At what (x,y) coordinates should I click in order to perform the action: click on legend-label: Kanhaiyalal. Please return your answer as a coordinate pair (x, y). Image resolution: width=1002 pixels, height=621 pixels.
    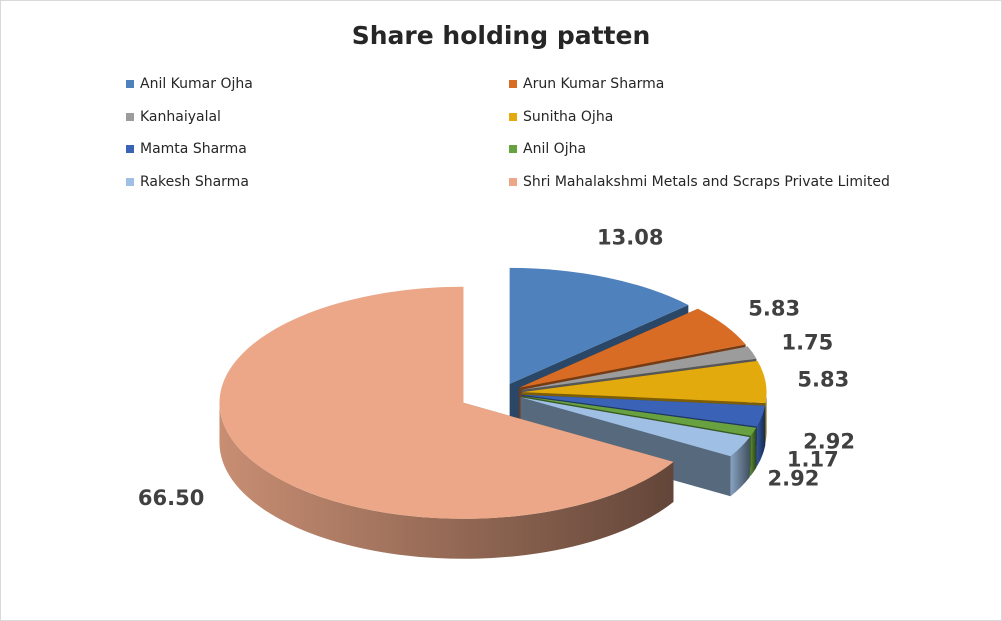
    Looking at the image, I should click on (180, 116).